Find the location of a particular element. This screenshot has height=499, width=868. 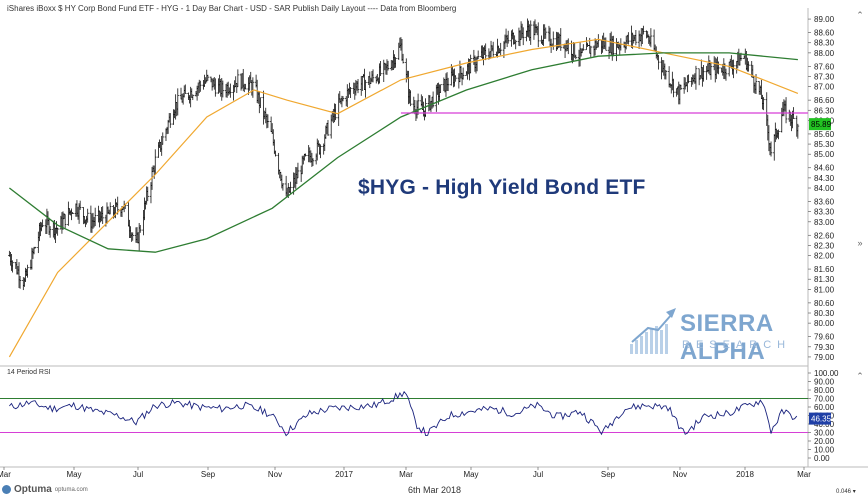

price-tick-label: 82.00 is located at coordinates (824, 256).